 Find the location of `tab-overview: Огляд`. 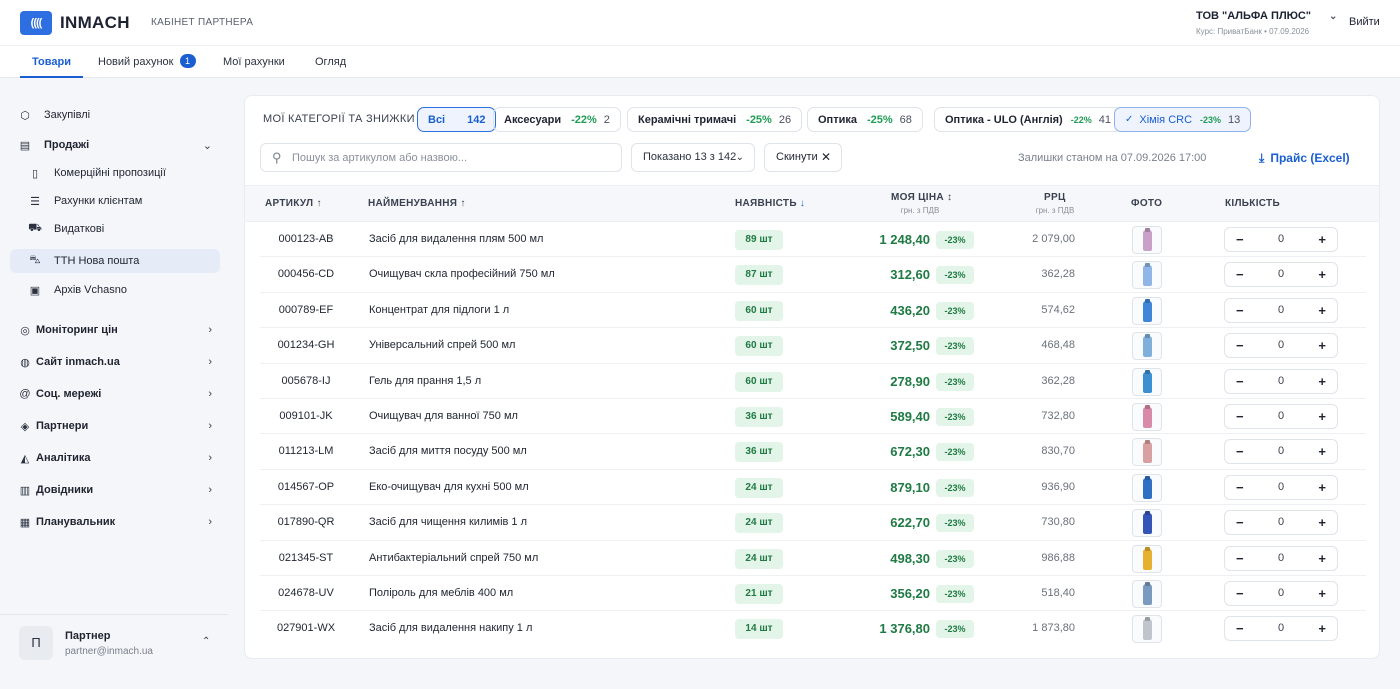

tab-overview: Огляд is located at coordinates (330, 62).